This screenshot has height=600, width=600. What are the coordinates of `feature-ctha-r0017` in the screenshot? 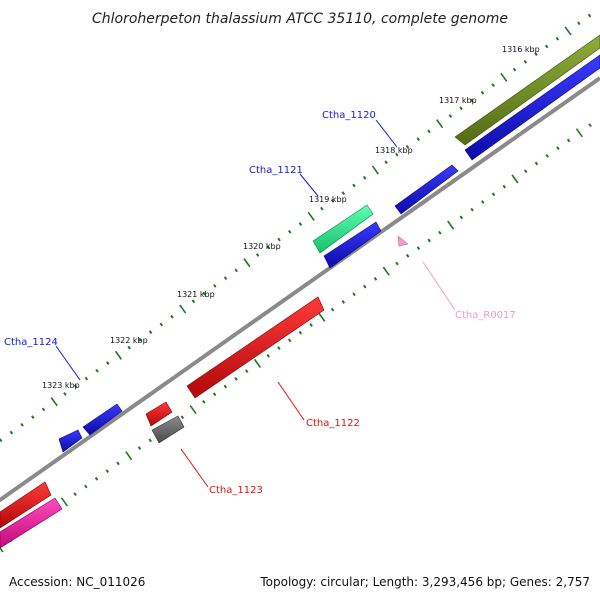 It's located at (403, 241).